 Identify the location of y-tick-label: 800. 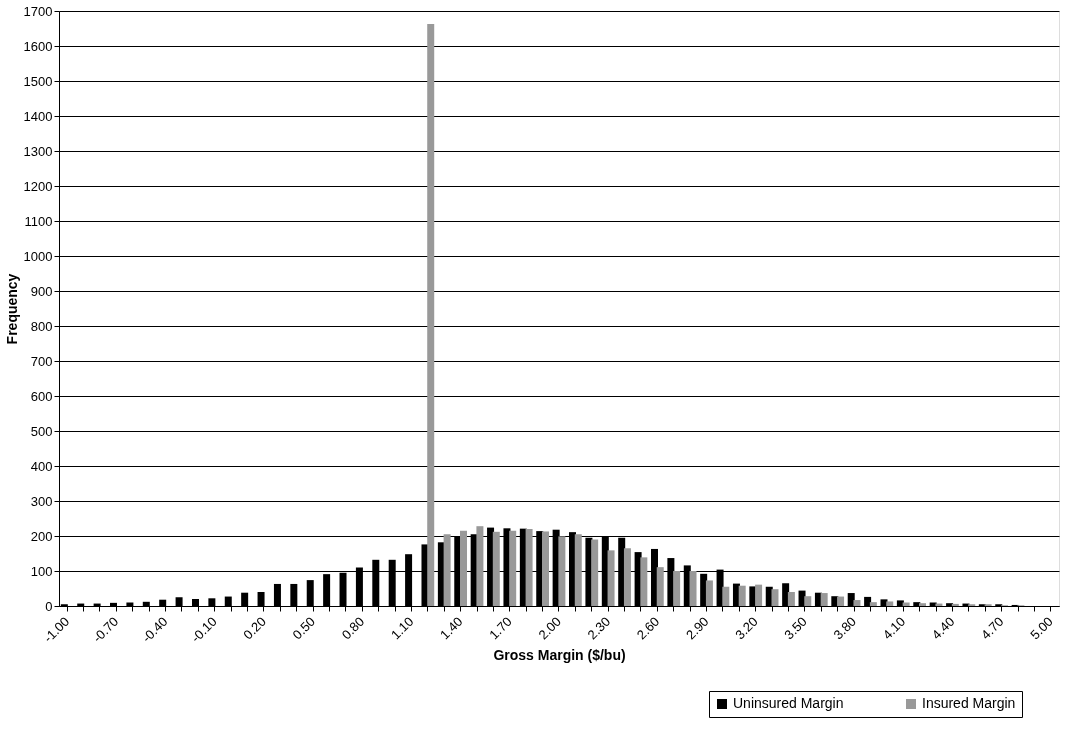
(41, 326).